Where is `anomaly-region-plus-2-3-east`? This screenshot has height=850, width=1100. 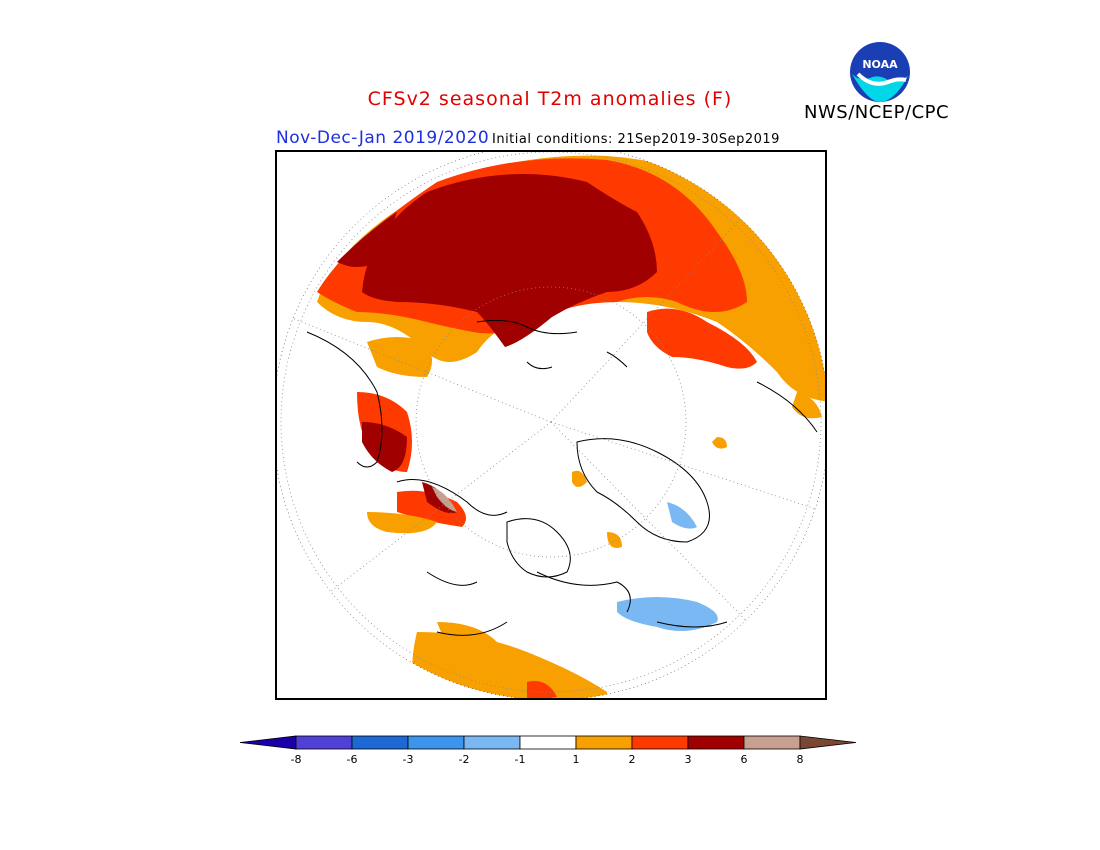
anomaly-region-plus-2-3-east is located at coordinates (702, 338).